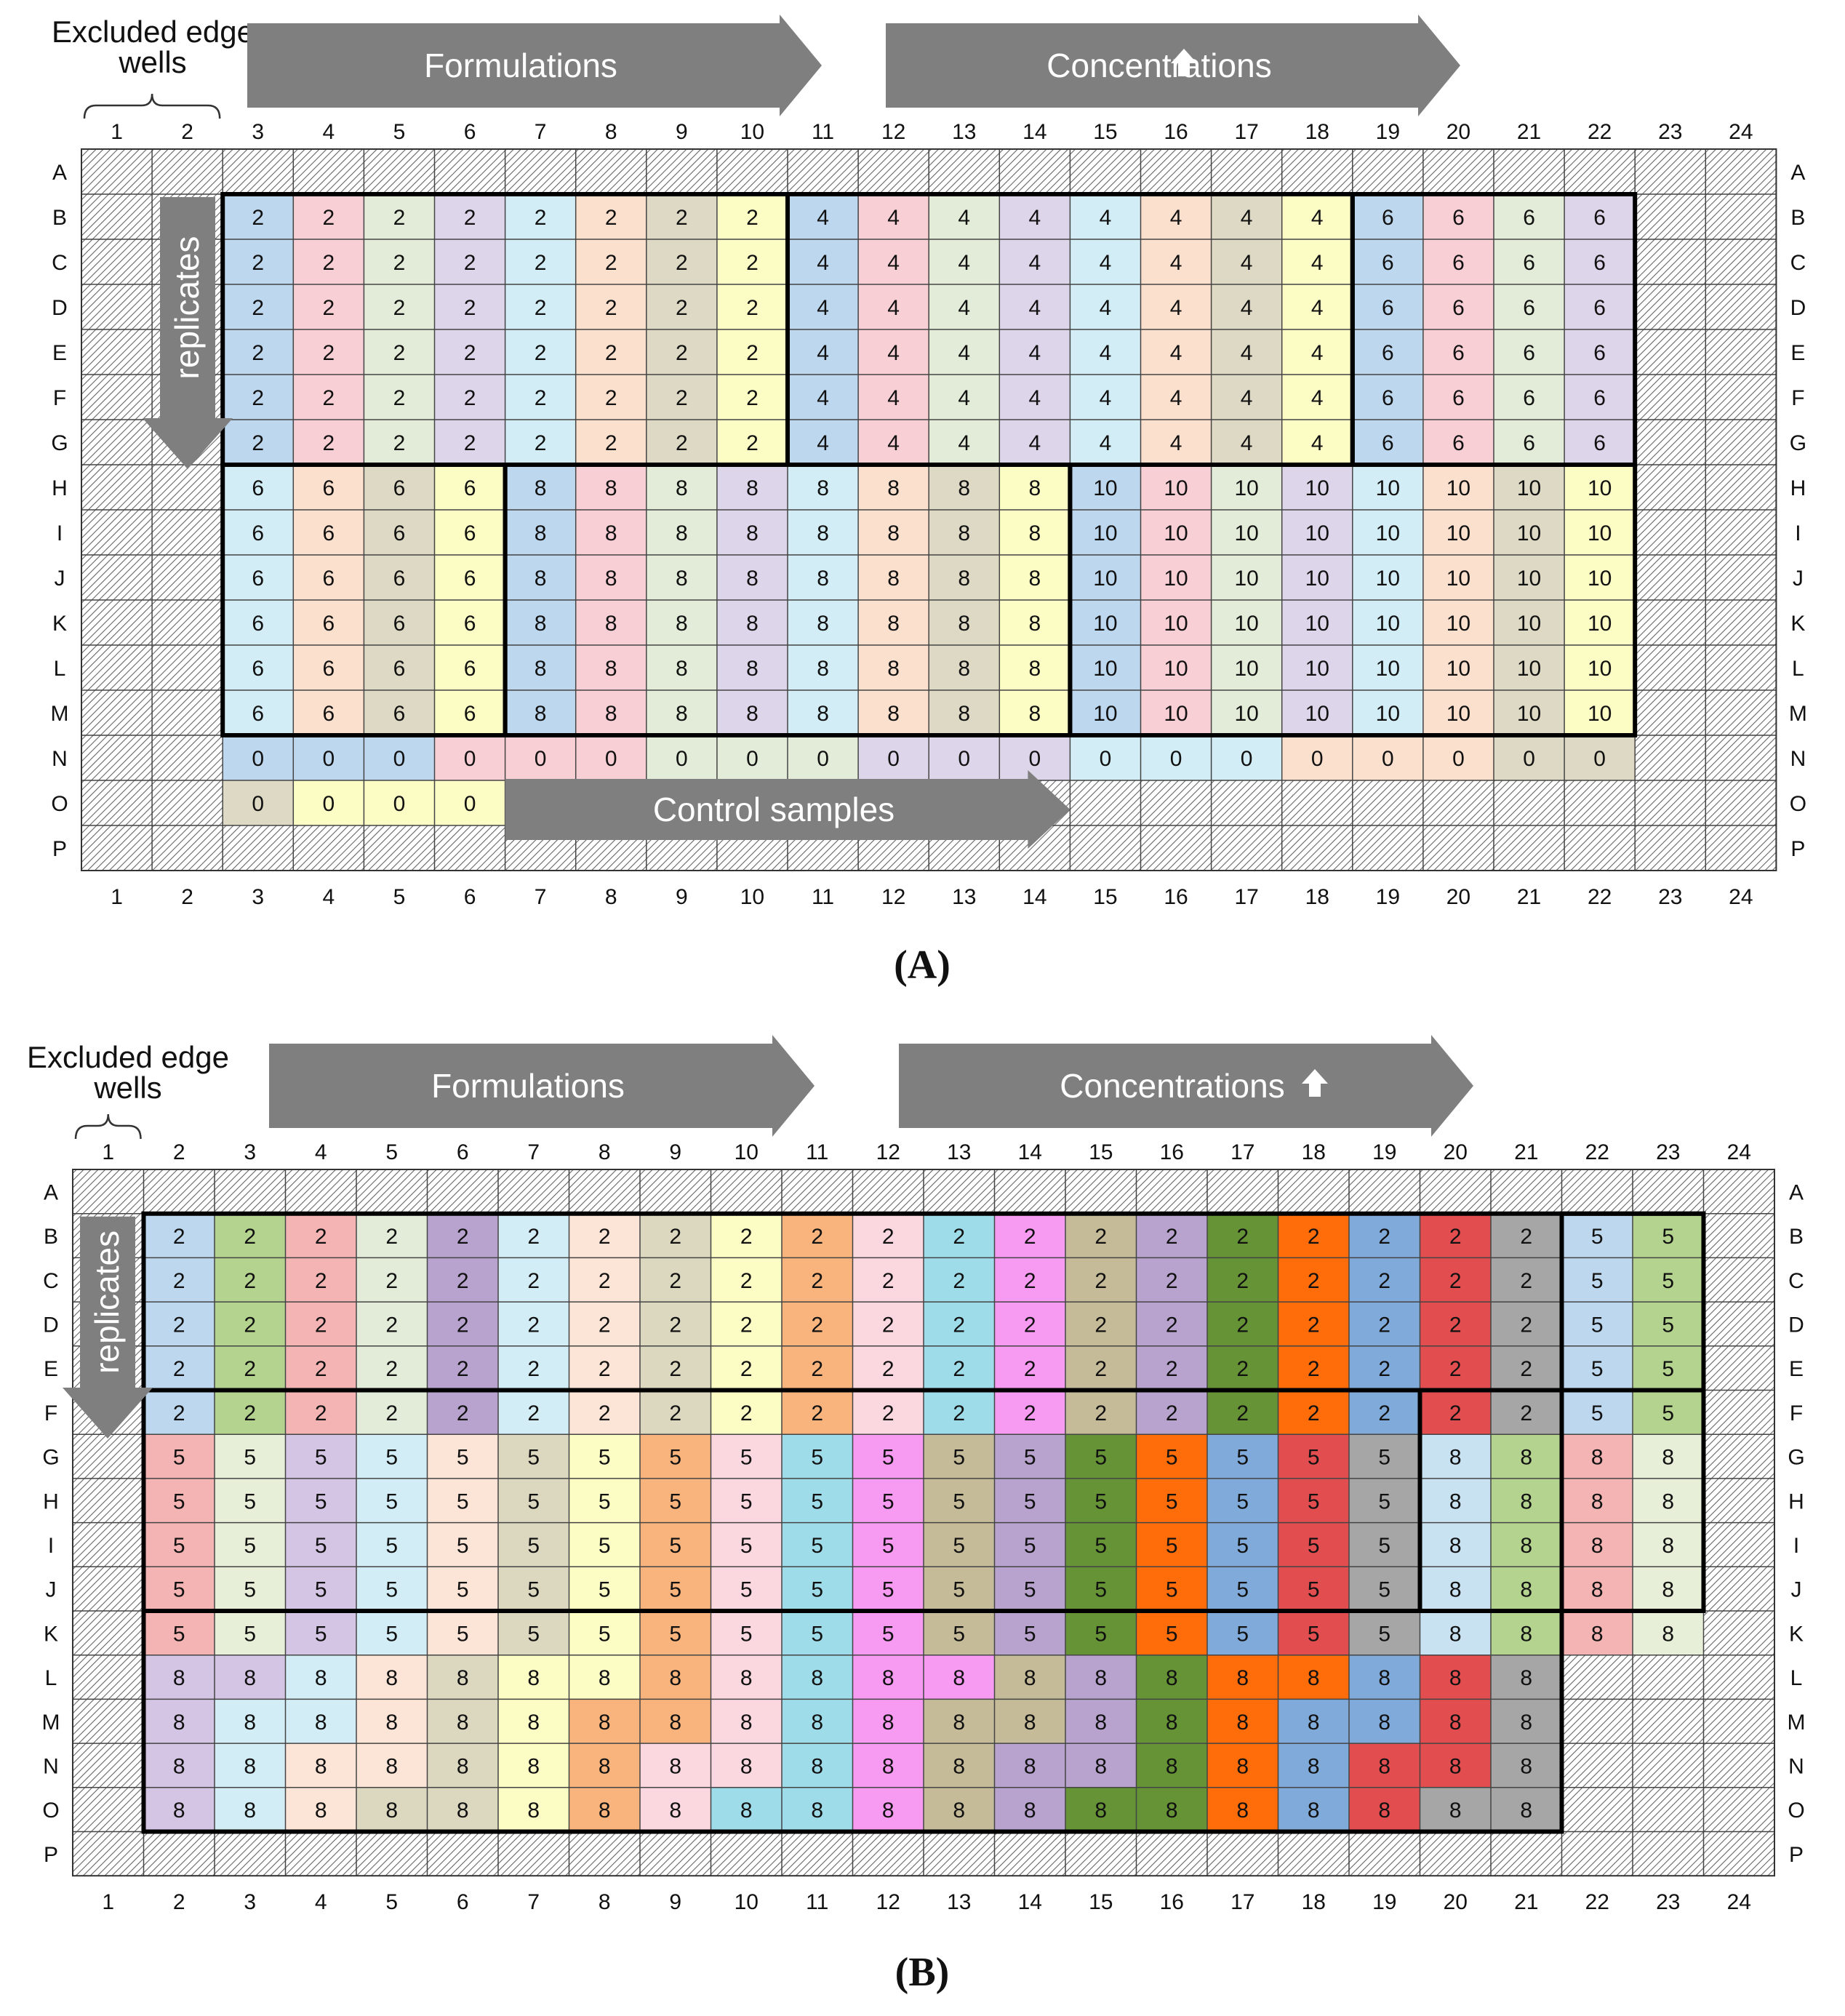 This screenshot has height=2016, width=1845. Describe the element at coordinates (1797, 1413) in the screenshot. I see `row-label-right: F` at that location.